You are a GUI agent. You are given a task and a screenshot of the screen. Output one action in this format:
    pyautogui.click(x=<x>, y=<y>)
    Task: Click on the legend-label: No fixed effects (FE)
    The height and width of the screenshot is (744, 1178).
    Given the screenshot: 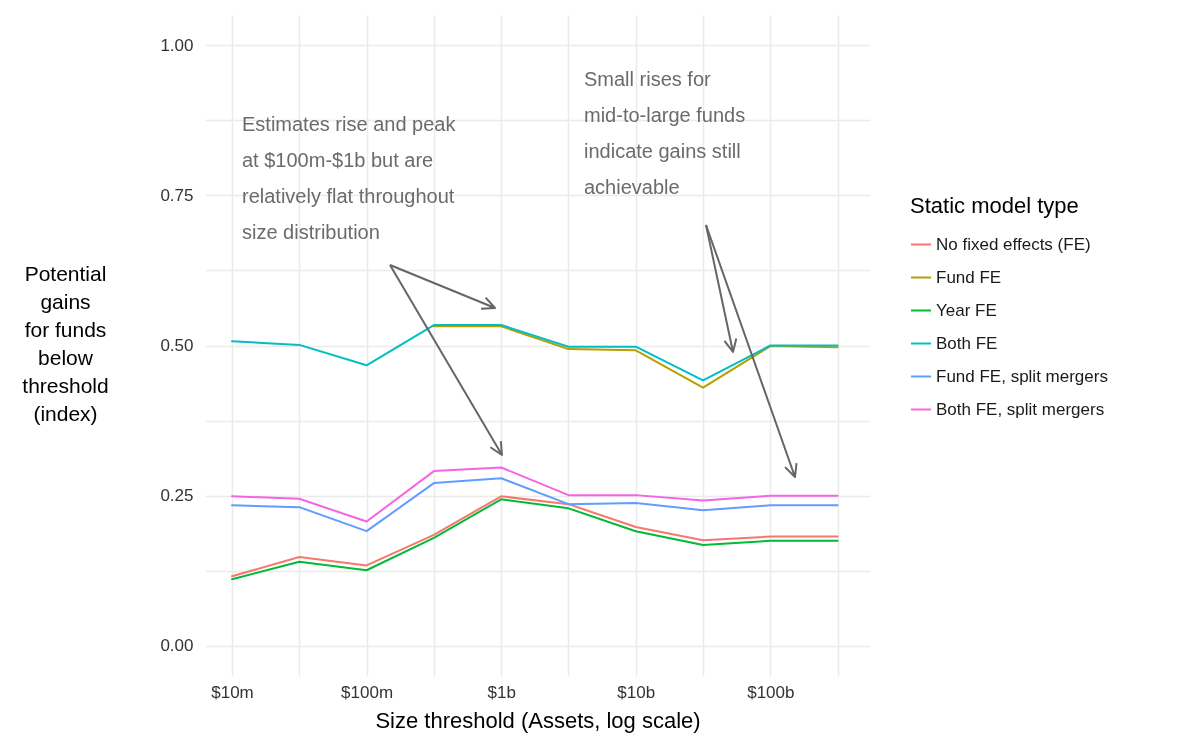 What is the action you would take?
    pyautogui.click(x=1013, y=244)
    